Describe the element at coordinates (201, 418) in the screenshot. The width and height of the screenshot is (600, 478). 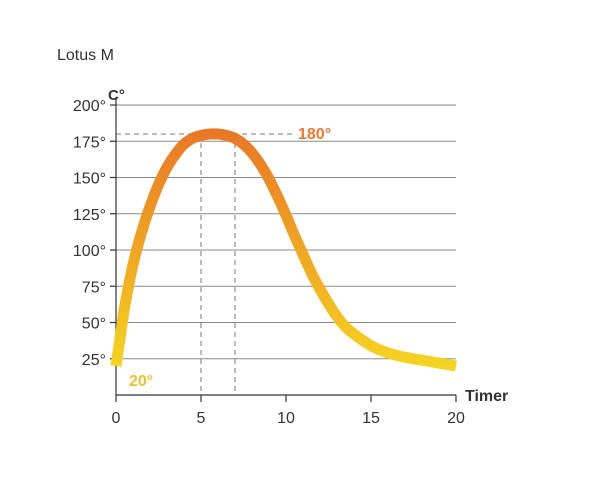
I see `x-tick-label: 5` at that location.